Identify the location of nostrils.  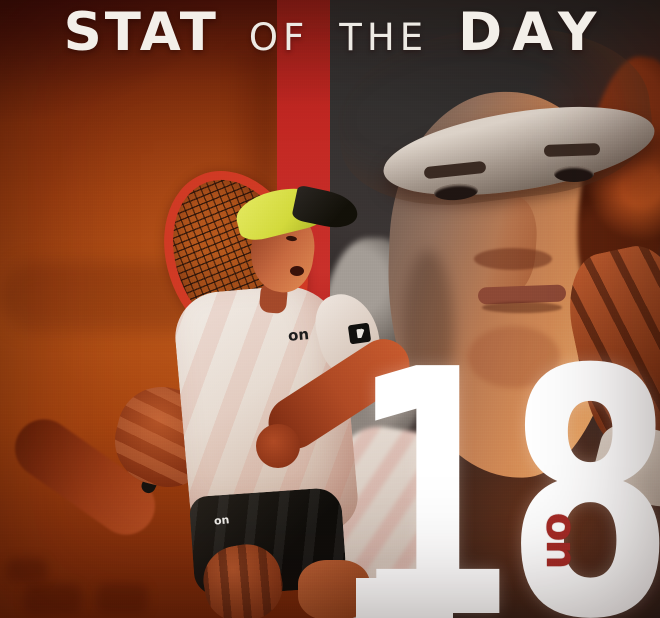
(513, 259).